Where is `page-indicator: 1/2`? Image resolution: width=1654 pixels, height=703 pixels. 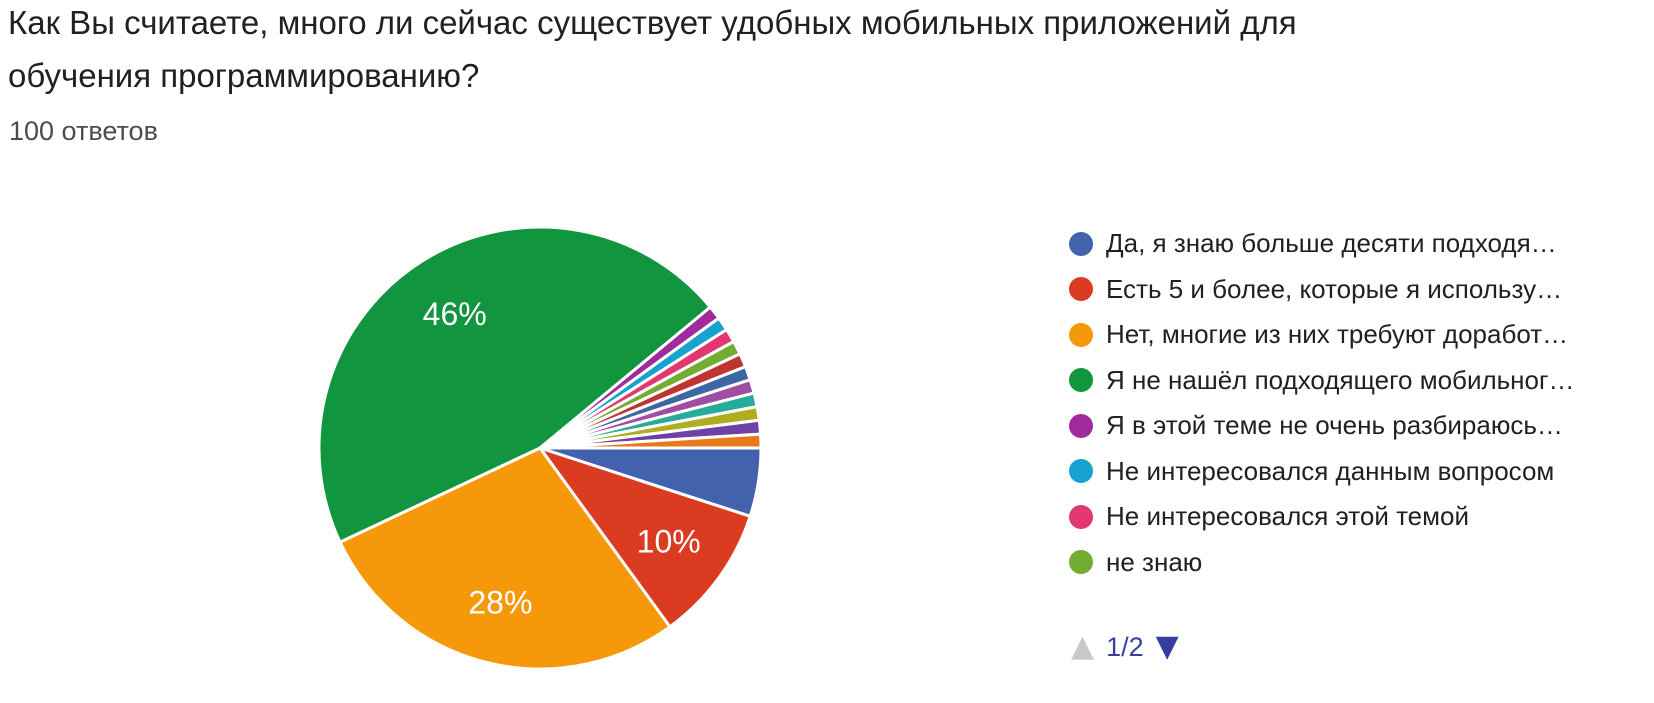 page-indicator: 1/2 is located at coordinates (1125, 647).